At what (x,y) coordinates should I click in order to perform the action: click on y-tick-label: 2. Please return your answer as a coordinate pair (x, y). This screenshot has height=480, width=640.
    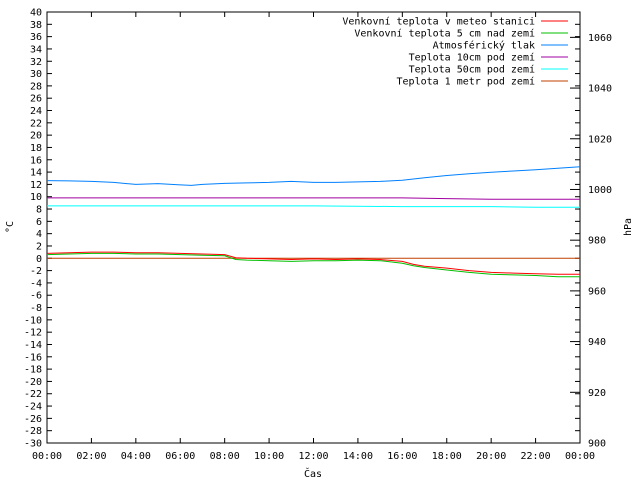
    Looking at the image, I should click on (39, 246).